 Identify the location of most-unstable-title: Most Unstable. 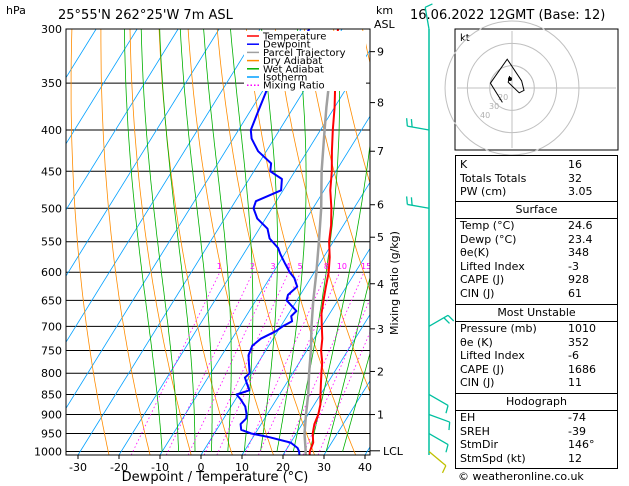
(536, 313).